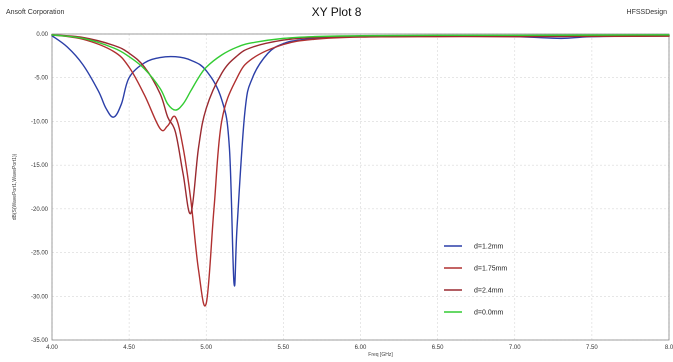  I want to click on design-label: HFSSDesign, so click(646, 12).